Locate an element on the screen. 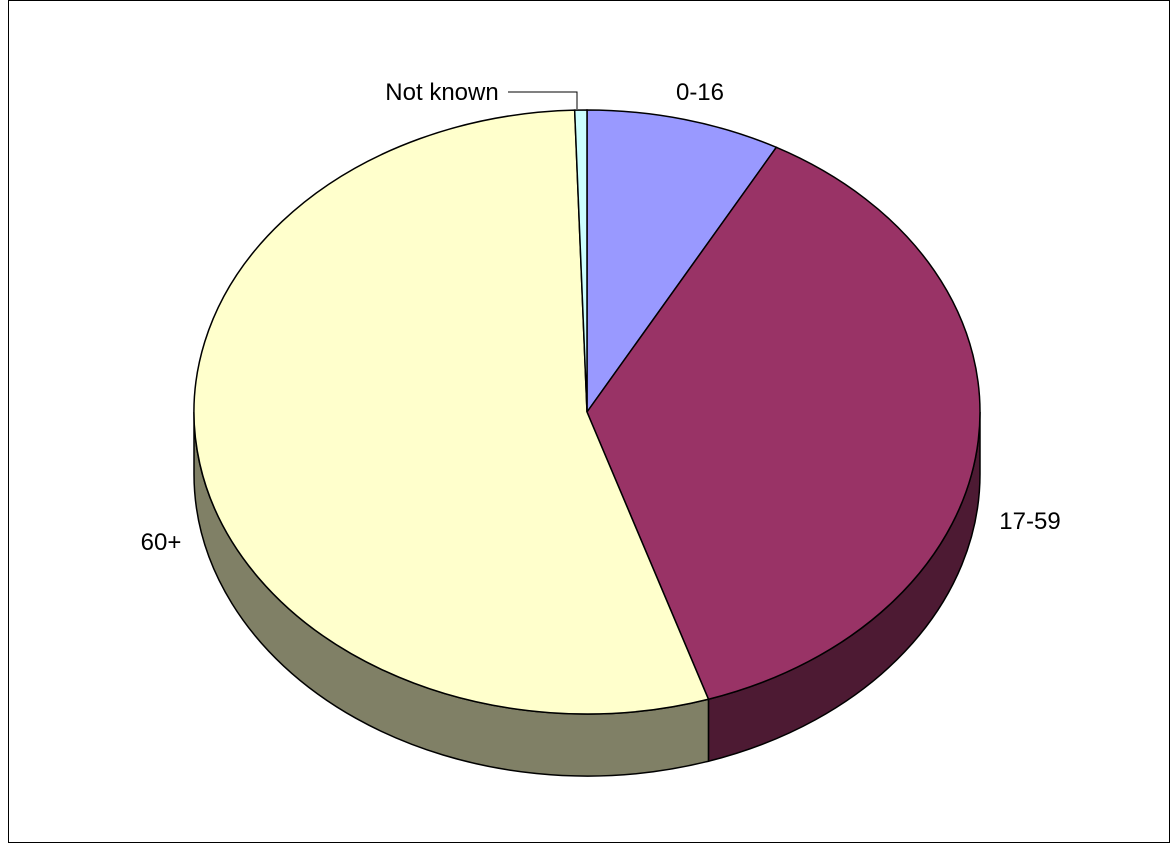 Image resolution: width=1172 pixels, height=844 pixels. pie-slice-not-known is located at coordinates (580, 261).